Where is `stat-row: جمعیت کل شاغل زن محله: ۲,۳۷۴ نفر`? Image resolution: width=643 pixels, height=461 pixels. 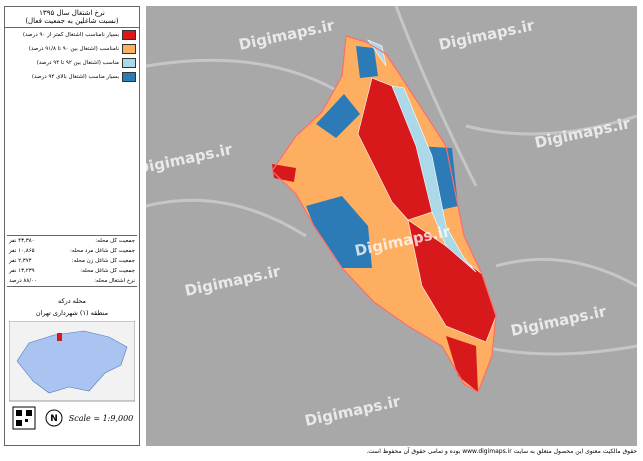
stat-row: جمعیت کل شاغل زن محله: ۲,۳۷۴ نفر is located at coordinates (72, 261).